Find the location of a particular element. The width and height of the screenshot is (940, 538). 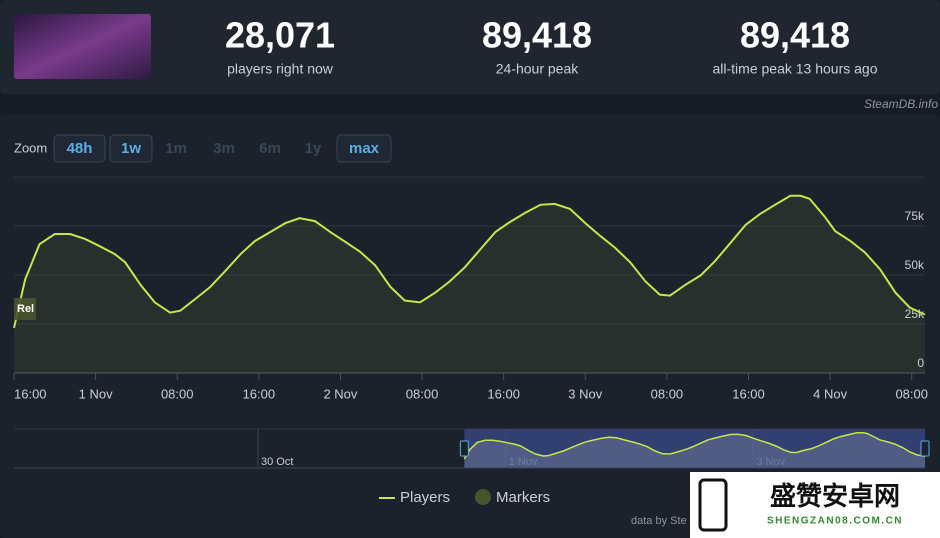

navigator-area is located at coordinates (694, 450).